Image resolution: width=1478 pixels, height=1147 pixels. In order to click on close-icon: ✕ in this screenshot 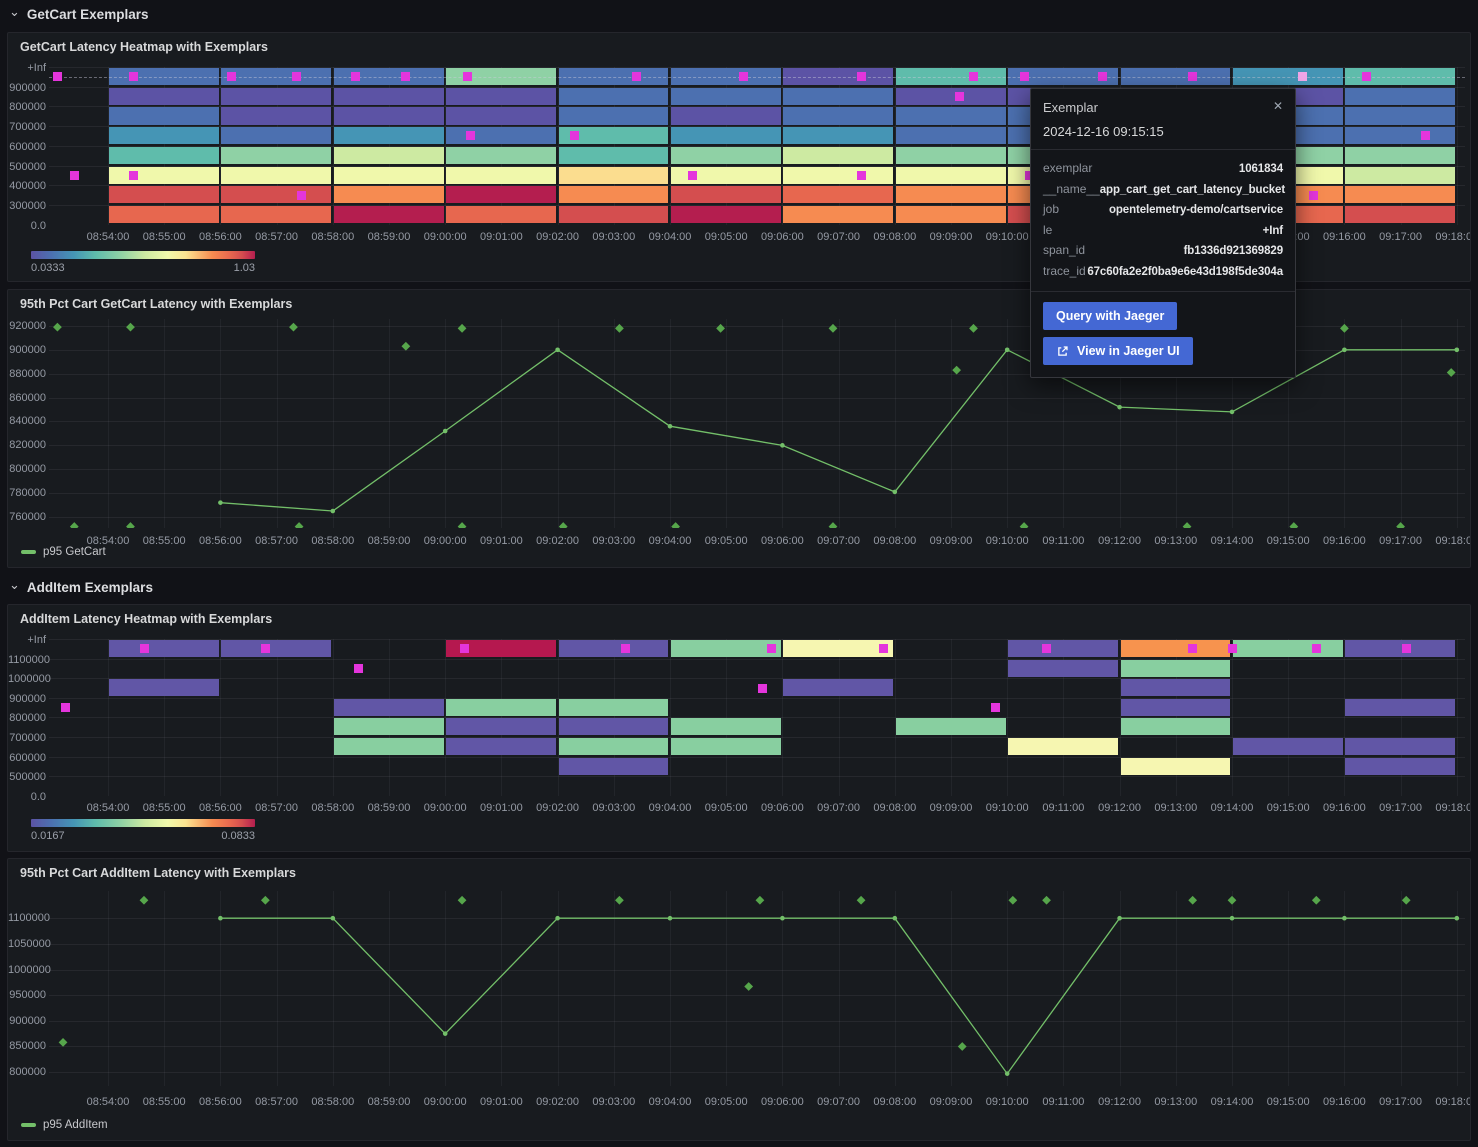, I will do `click(1277, 106)`.